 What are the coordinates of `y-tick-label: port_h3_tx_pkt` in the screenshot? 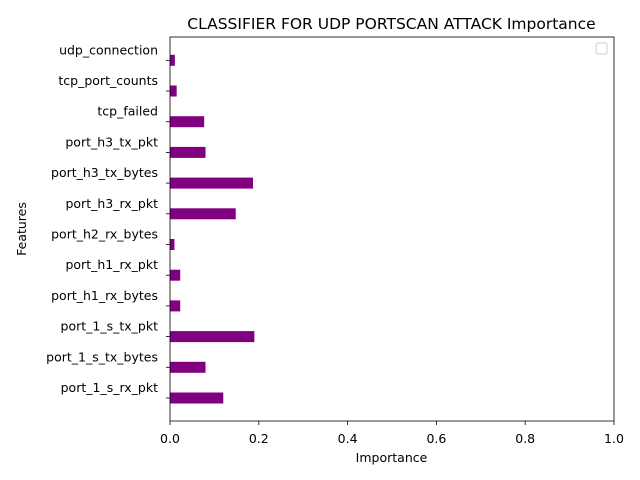 It's located at (111, 141).